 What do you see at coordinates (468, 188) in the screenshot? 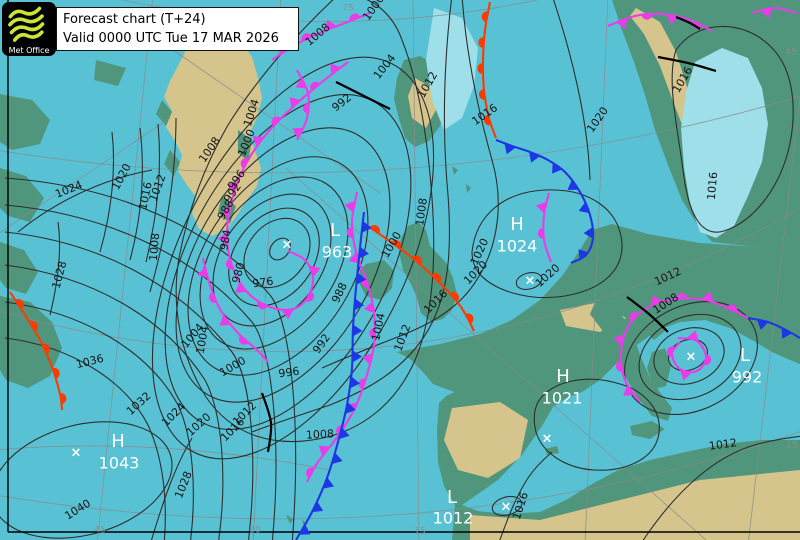
I see `island-shetland` at bounding box center [468, 188].